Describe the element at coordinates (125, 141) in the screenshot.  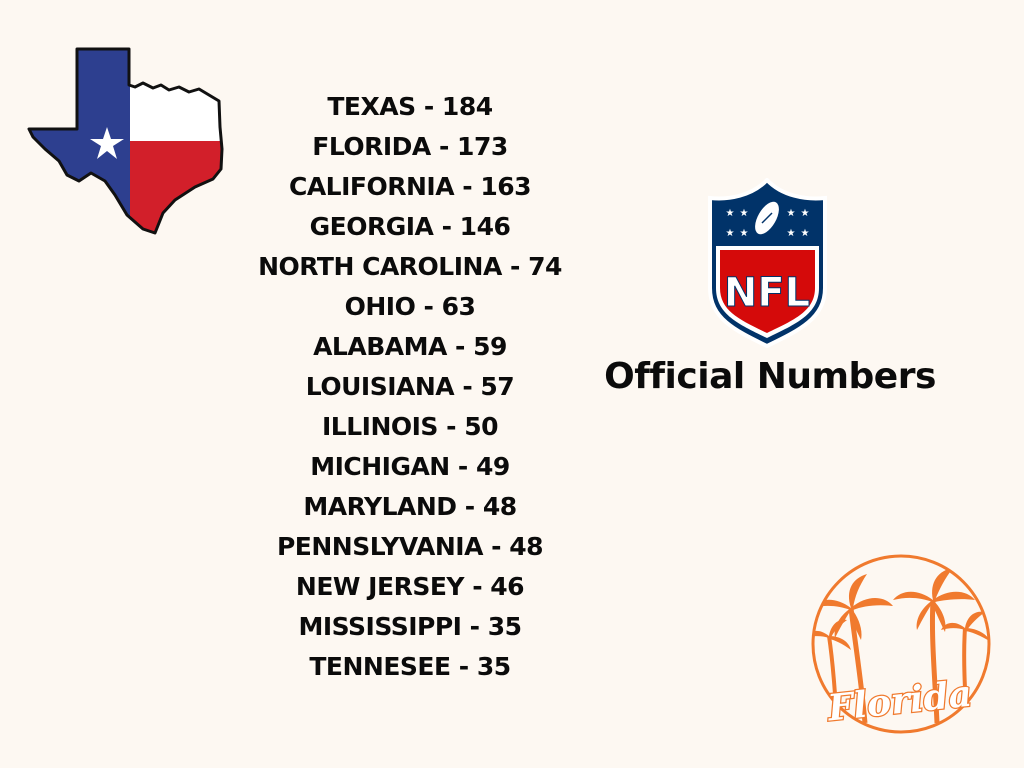
I see `texas-flag-map-icon` at that location.